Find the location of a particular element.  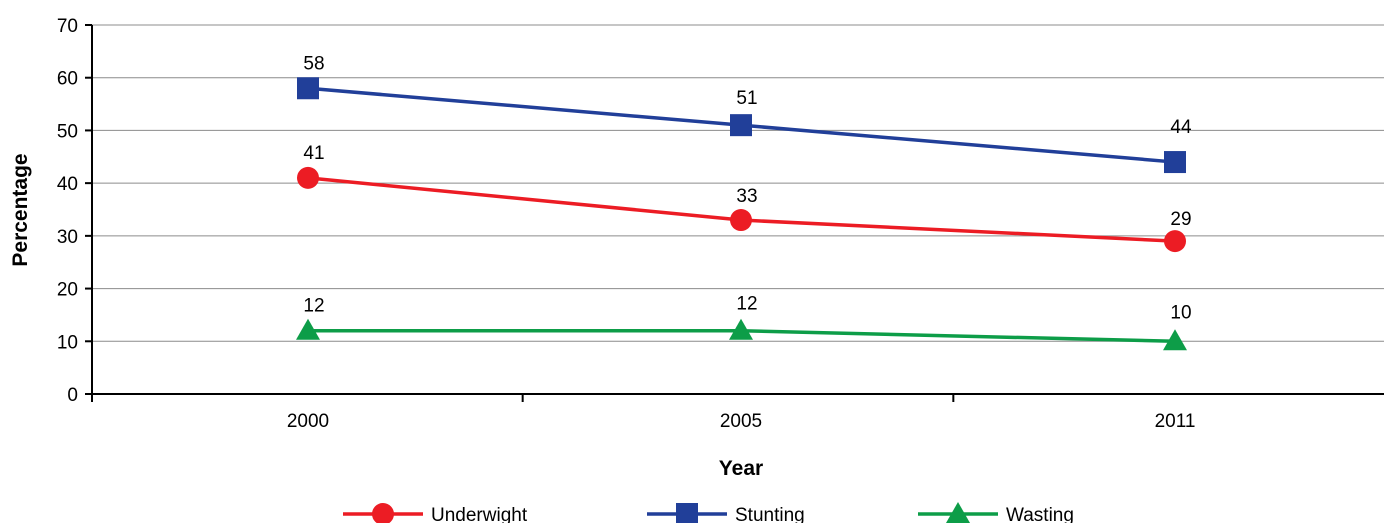

x-axis-title: Year is located at coordinates (741, 468).